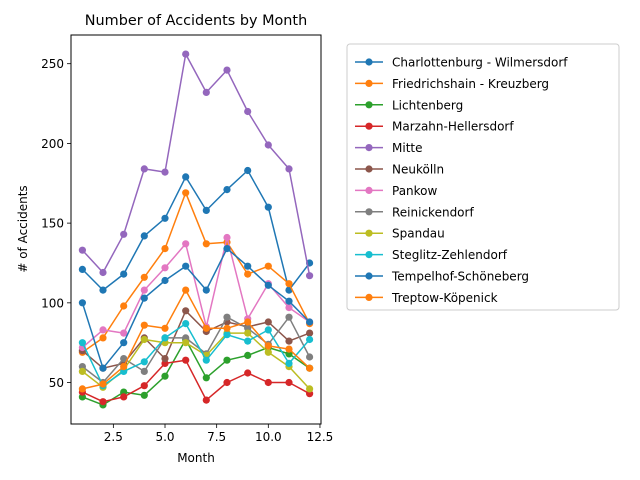 The image size is (640, 480). I want to click on legend-label: Treptow-Köpenick, so click(444, 298).